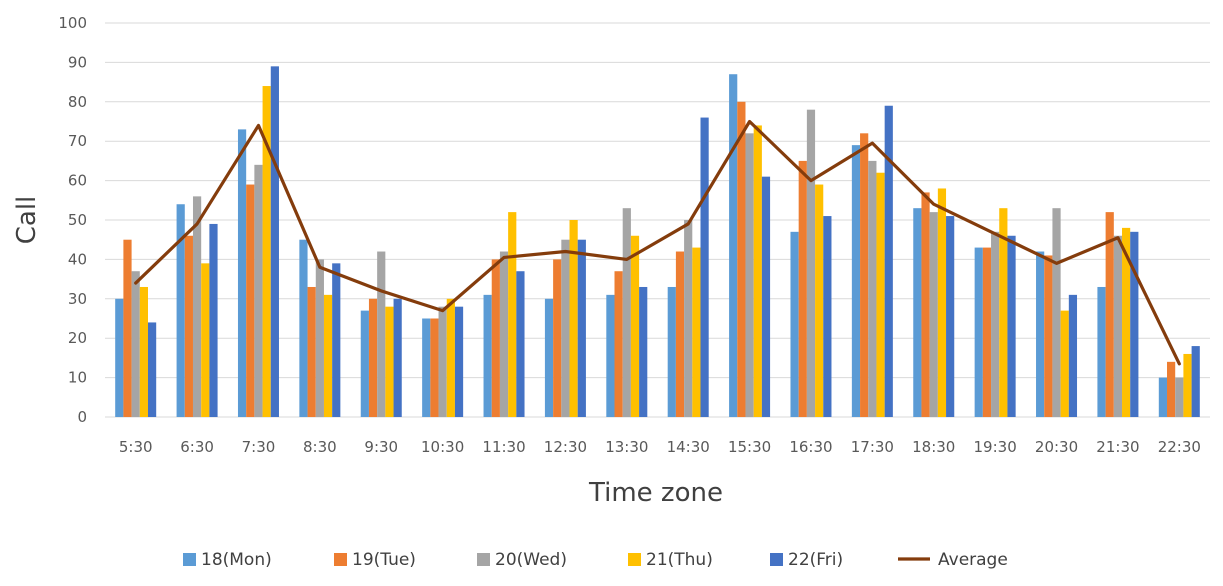 The height and width of the screenshot is (586, 1223). What do you see at coordinates (688, 447) in the screenshot?
I see `x-tick-label: 14:30` at bounding box center [688, 447].